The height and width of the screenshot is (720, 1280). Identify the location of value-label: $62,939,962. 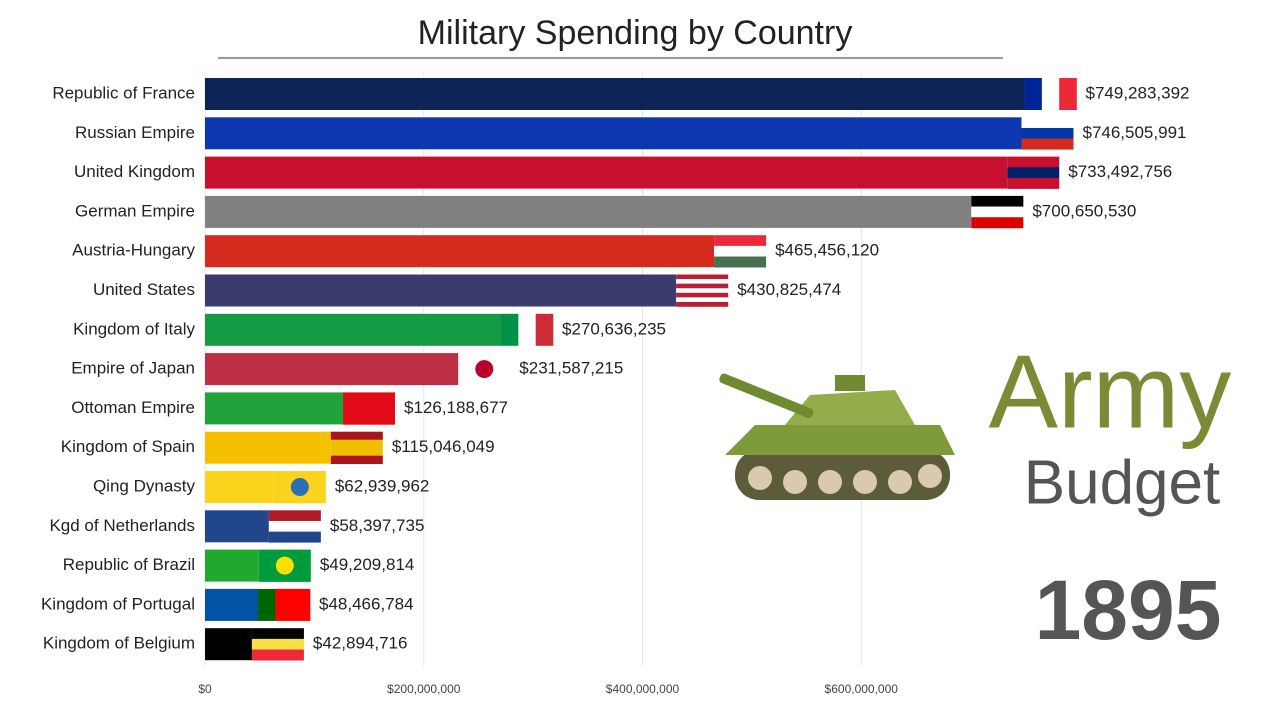
(382, 485).